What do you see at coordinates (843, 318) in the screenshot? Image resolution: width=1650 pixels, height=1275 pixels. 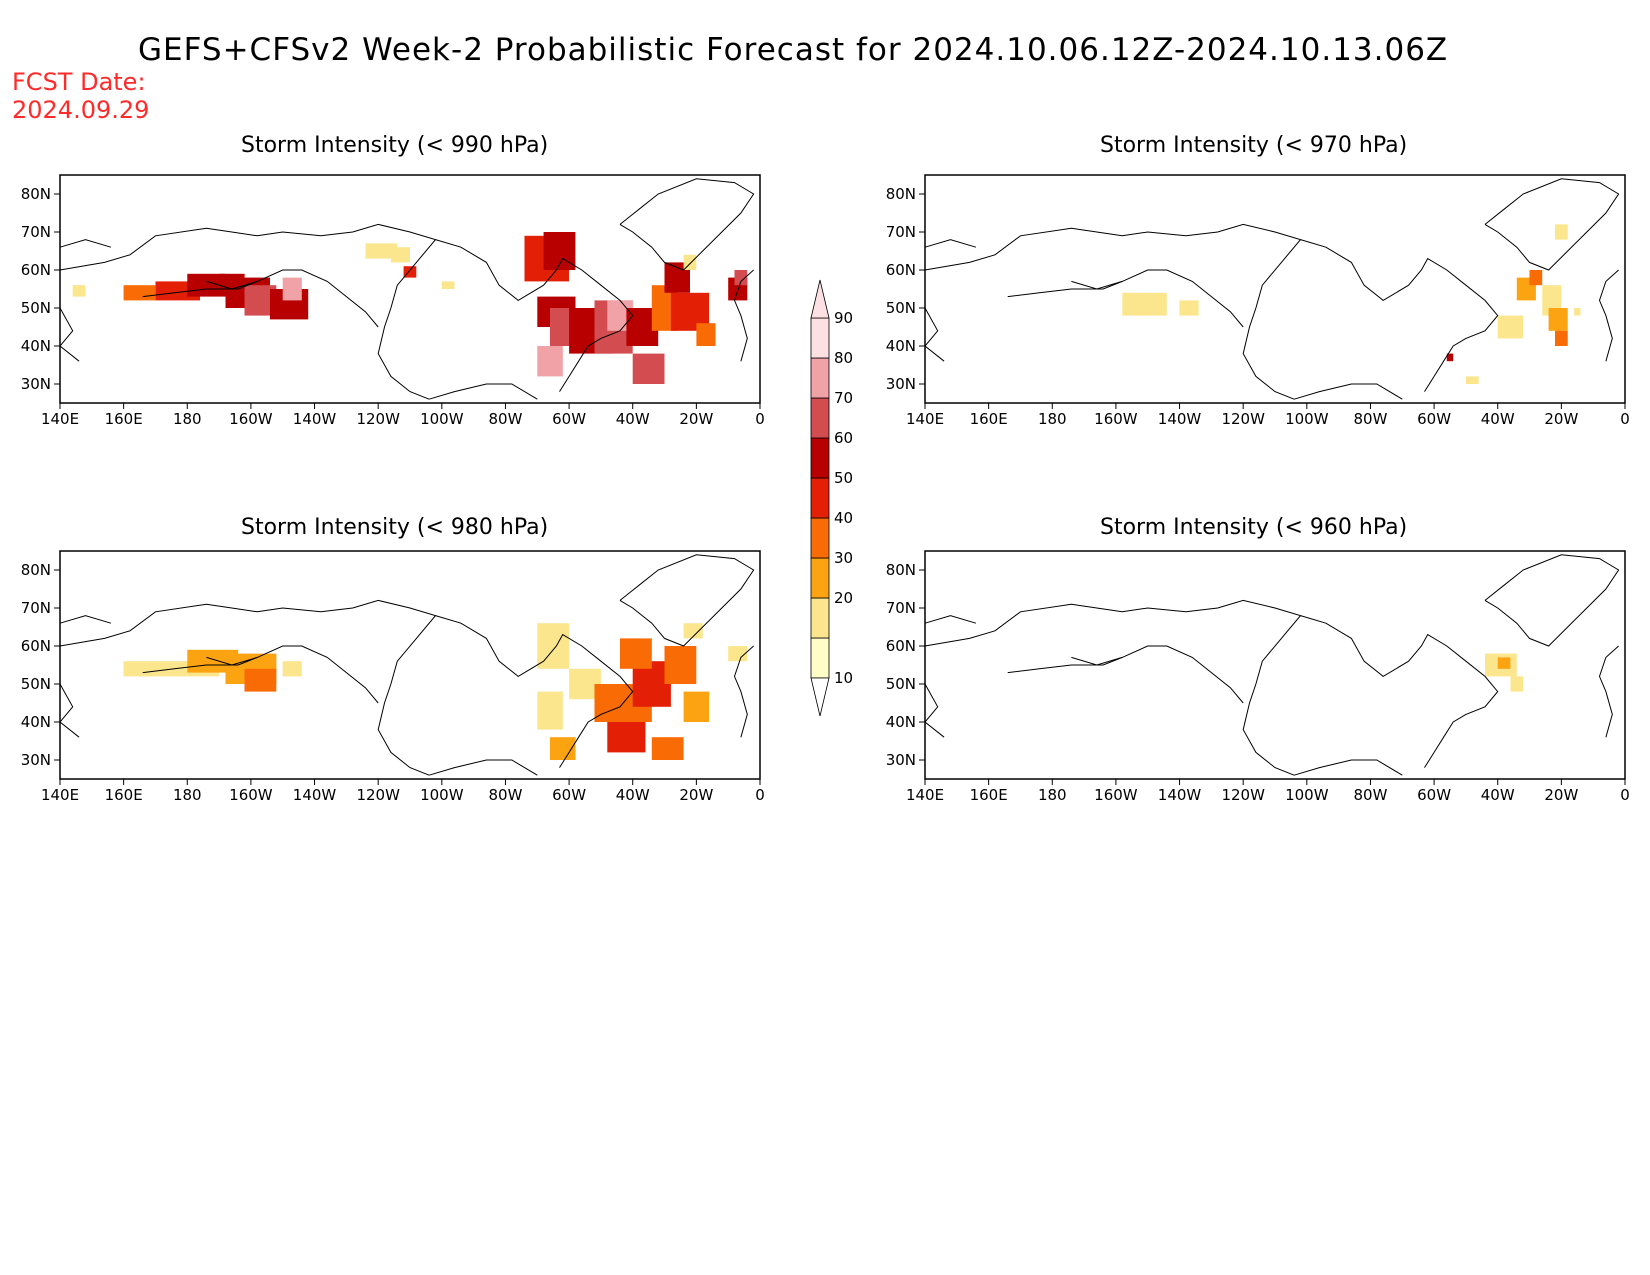 I see `colorbar-label: 90` at bounding box center [843, 318].